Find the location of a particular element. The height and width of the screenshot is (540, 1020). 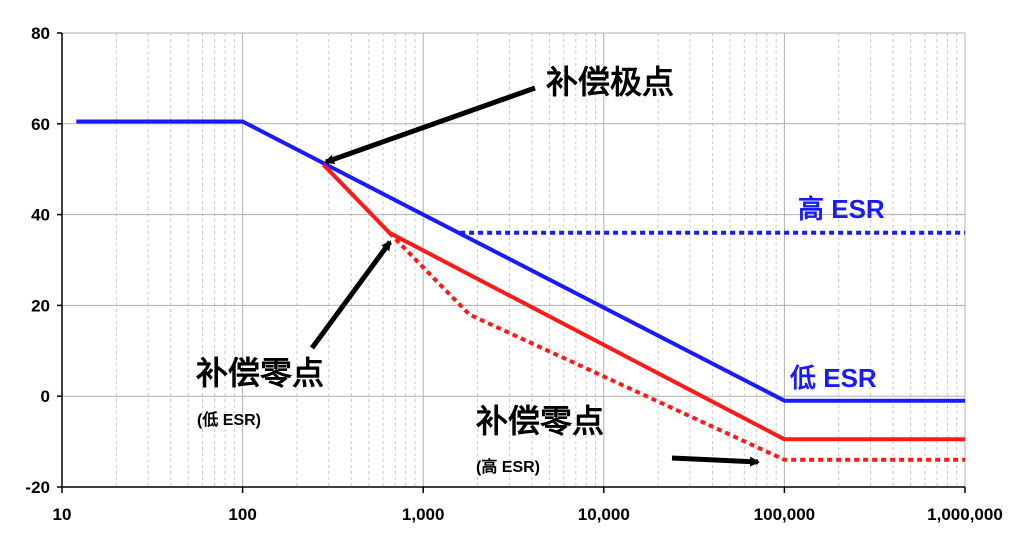

zero-high-arrow is located at coordinates (715, 461).